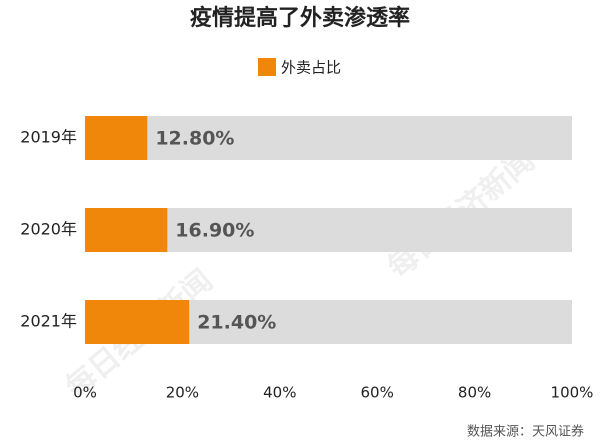  What do you see at coordinates (48, 137) in the screenshot?
I see `y-tick-label: 2019年` at bounding box center [48, 137].